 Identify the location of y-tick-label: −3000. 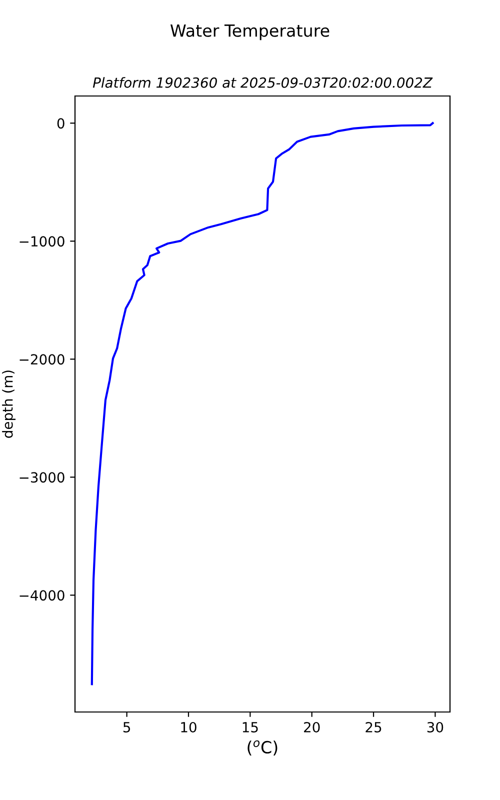
(42, 477).